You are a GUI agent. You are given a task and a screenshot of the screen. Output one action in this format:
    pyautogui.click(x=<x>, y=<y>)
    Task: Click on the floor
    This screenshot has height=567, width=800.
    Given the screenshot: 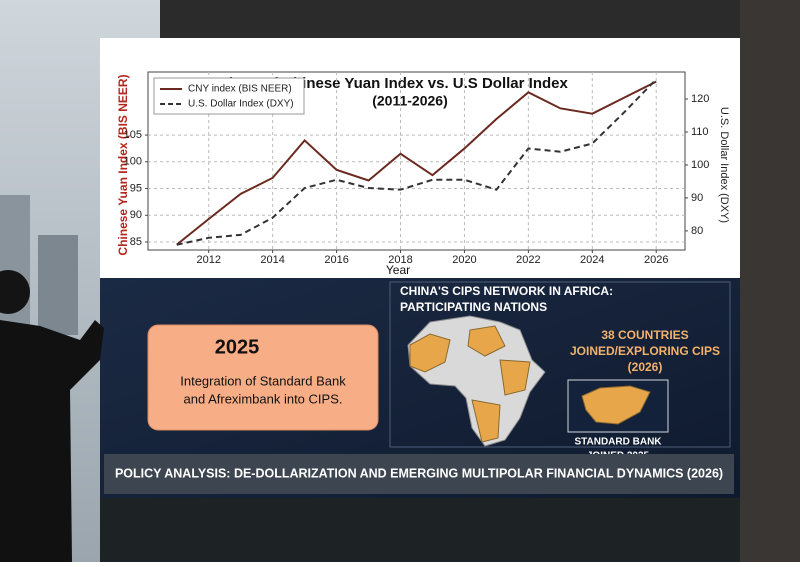 What is the action you would take?
    pyautogui.click(x=420, y=530)
    